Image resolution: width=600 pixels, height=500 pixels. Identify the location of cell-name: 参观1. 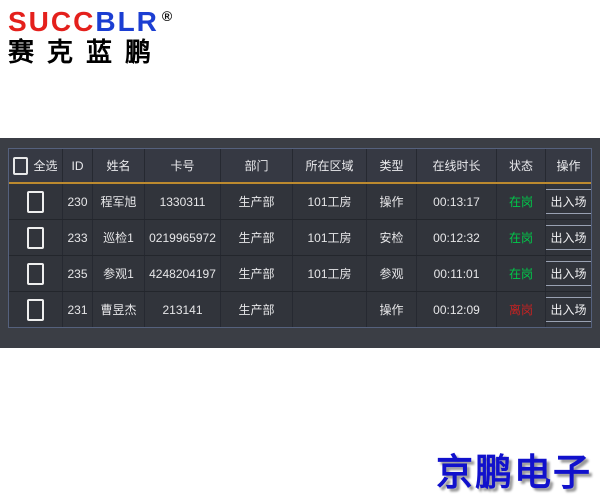
(119, 273).